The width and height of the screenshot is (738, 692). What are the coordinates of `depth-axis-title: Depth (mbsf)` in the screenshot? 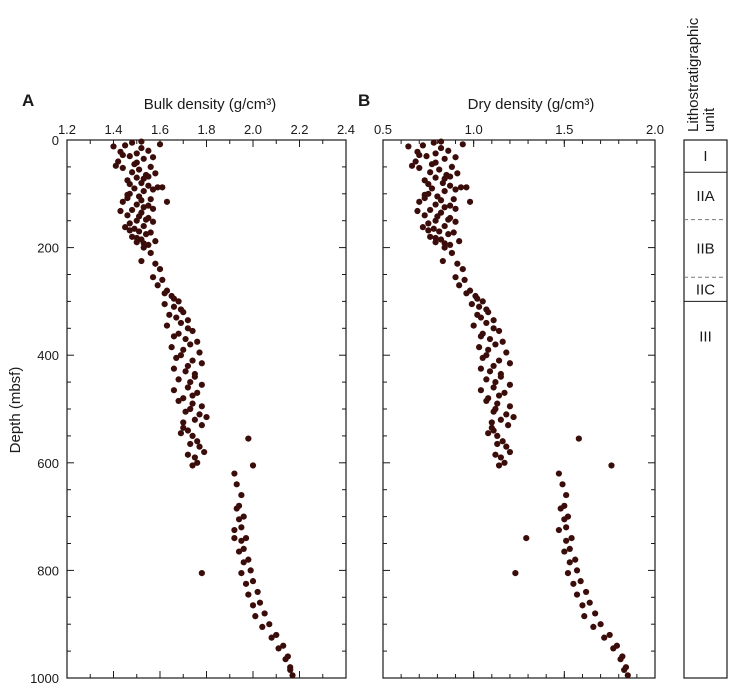 It's located at (15, 410).